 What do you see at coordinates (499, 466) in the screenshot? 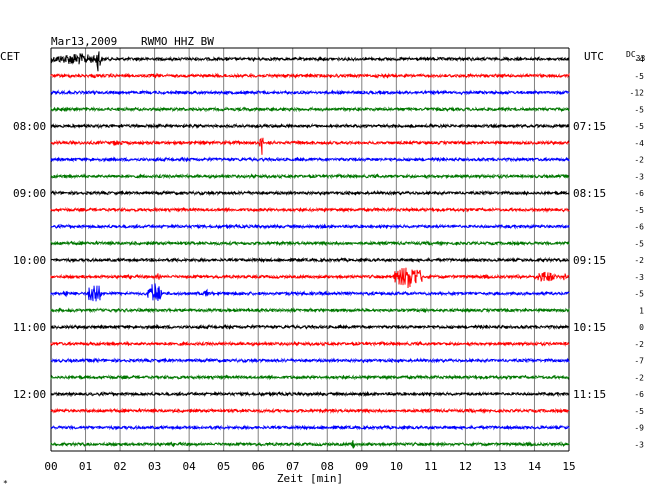
I see `x-tick-label: 13` at bounding box center [499, 466].